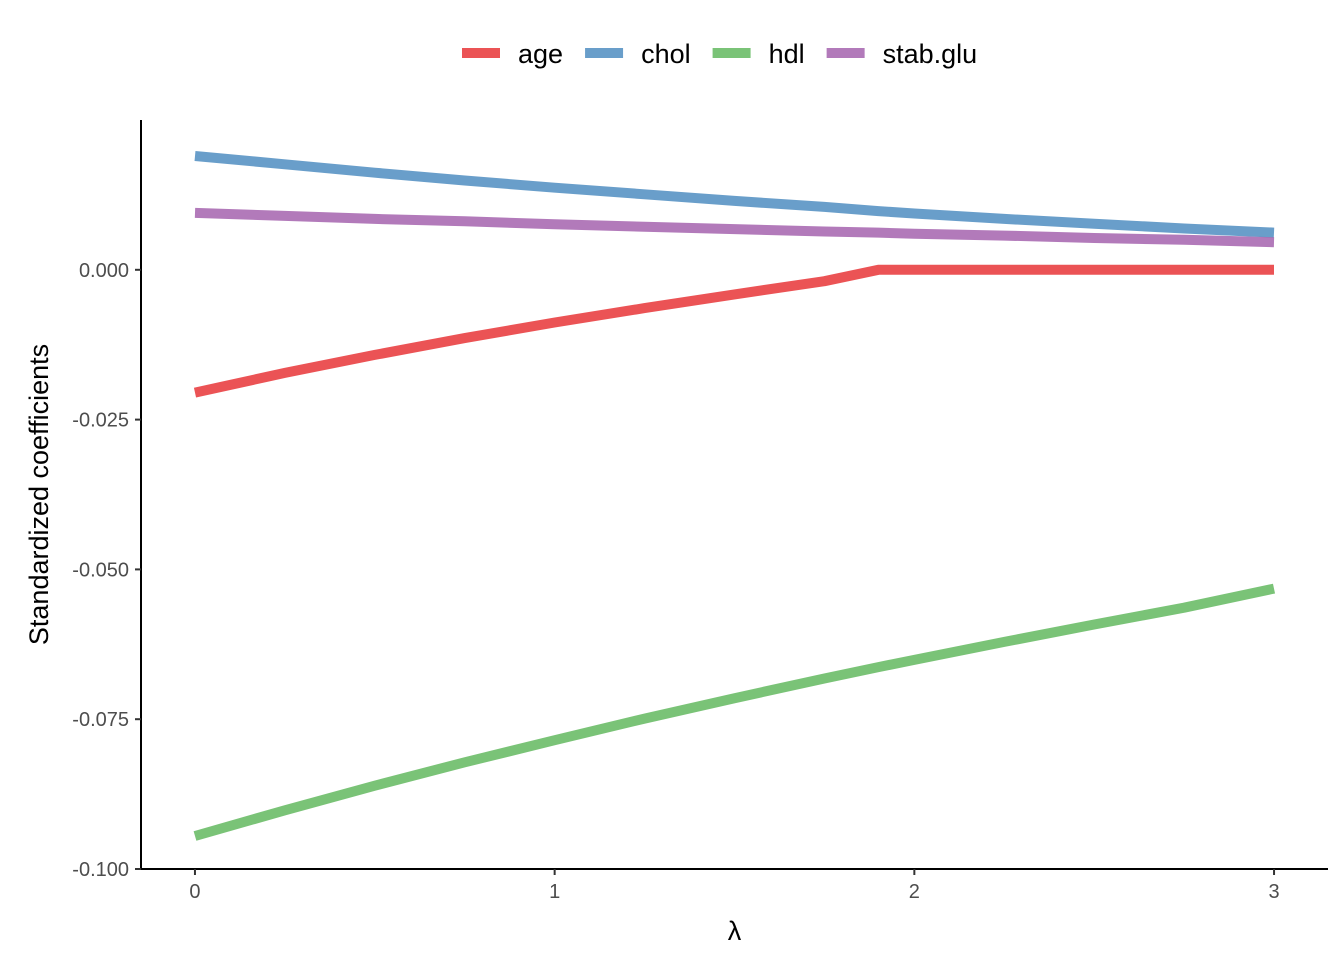 Image resolution: width=1344 pixels, height=960 pixels. I want to click on y-tick-label: -0.100, so click(100, 870).